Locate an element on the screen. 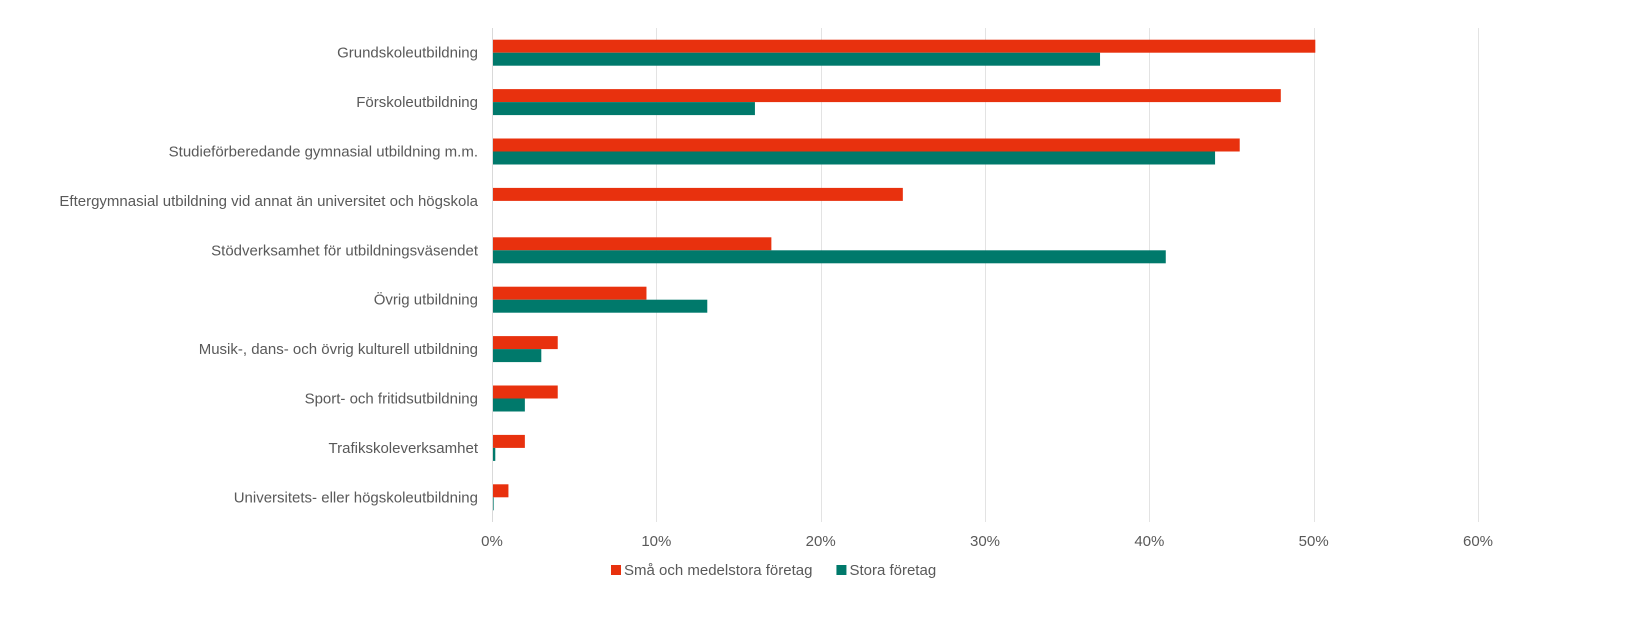 The width and height of the screenshot is (1649, 643). x-tick-labels: 0% 10% 20% 30% 40% 50% 60% is located at coordinates (987, 541).